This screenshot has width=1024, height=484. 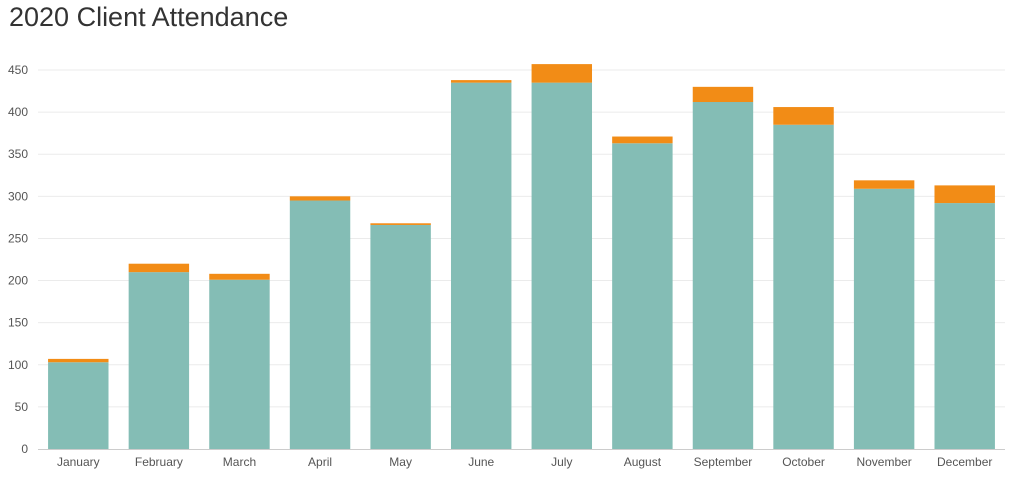 What do you see at coordinates (803, 462) in the screenshot?
I see `x-tick-label: October` at bounding box center [803, 462].